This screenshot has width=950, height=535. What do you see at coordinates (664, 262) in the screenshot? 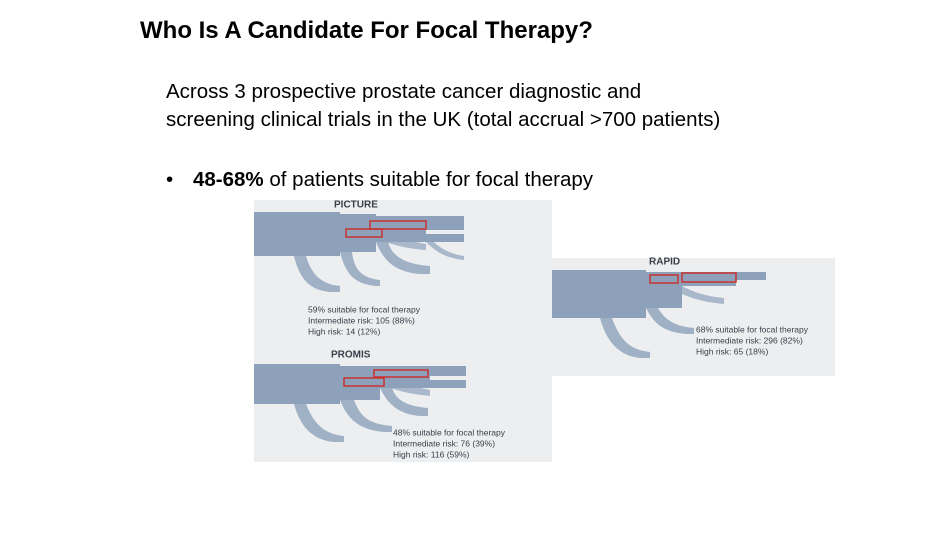
I see `figure-label: RAPID` at bounding box center [664, 262].